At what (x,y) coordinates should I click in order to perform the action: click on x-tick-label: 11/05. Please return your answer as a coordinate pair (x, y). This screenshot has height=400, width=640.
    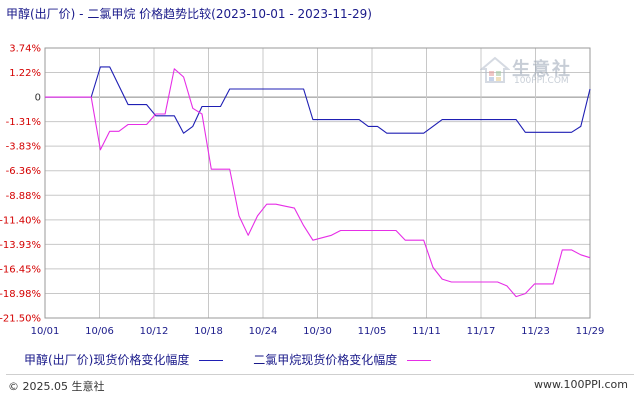
    Looking at the image, I should click on (372, 331).